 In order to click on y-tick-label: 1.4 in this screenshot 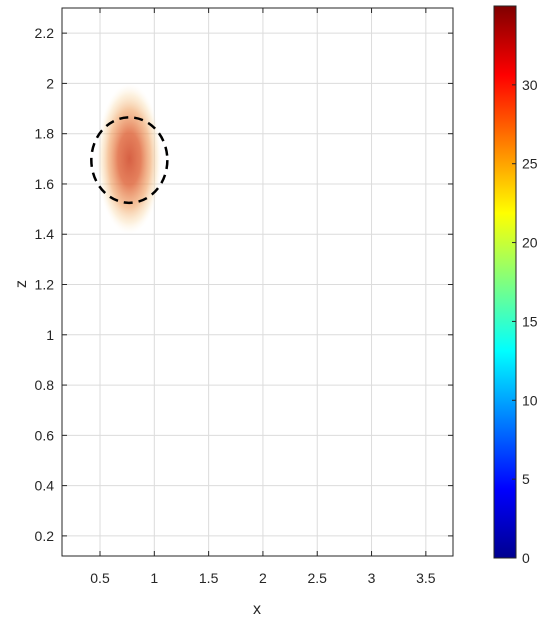, I will do `click(45, 234)`.